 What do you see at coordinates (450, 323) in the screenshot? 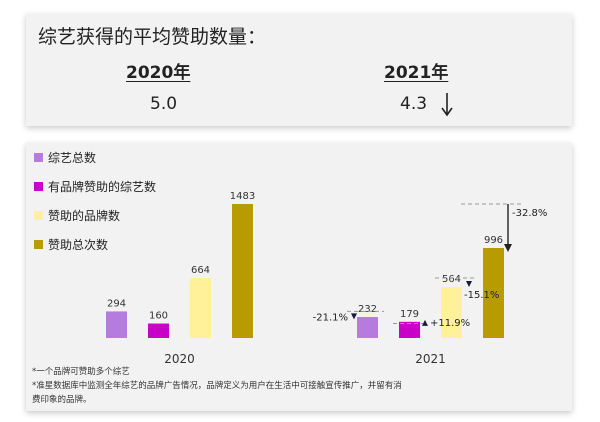
I see `change-label-2: +11.9%` at bounding box center [450, 323].